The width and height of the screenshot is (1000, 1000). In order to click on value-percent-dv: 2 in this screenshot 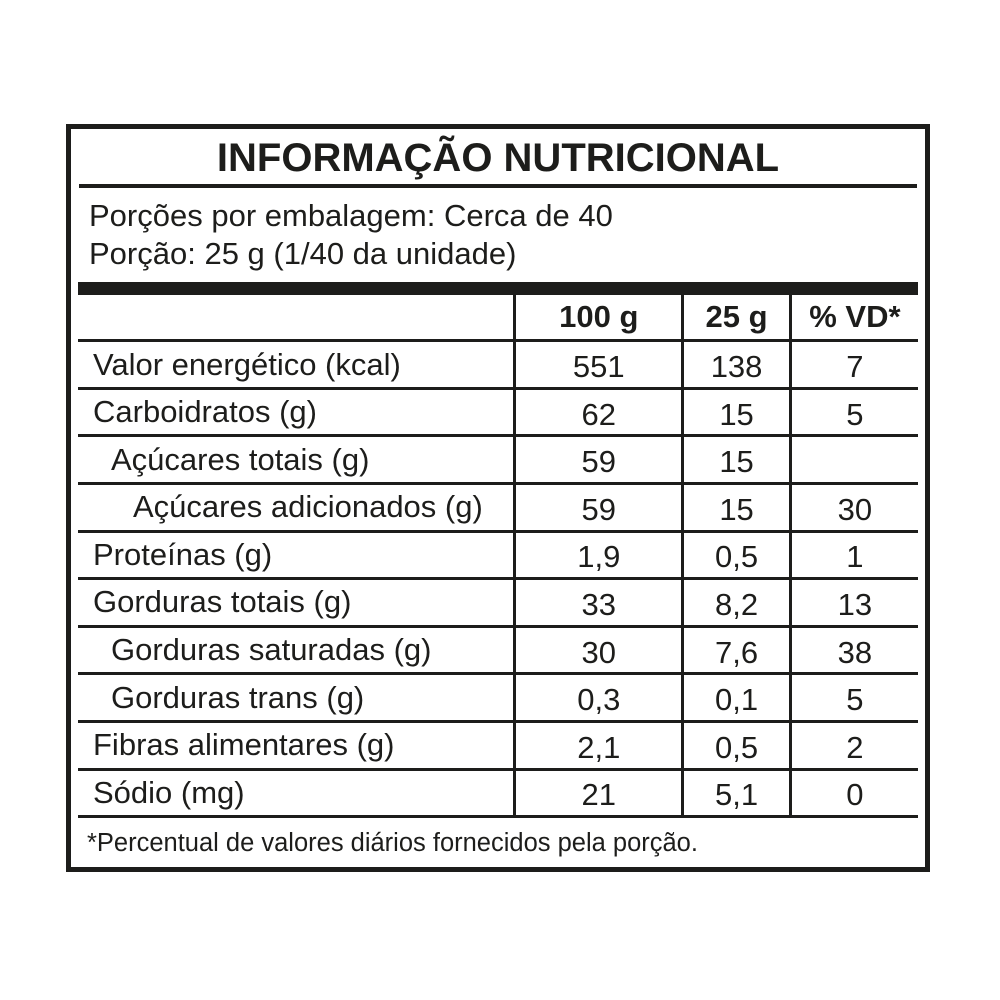, I will do `click(853, 746)`.